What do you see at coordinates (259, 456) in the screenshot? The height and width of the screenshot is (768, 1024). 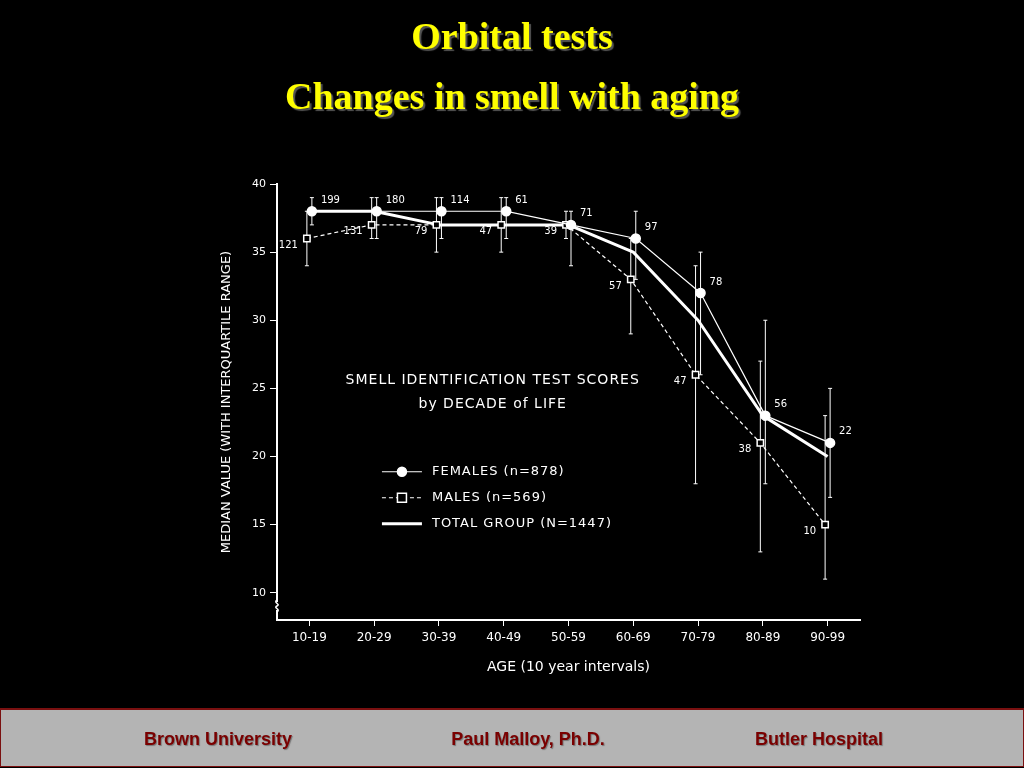 I see `y-tick-label: 20` at bounding box center [259, 456].